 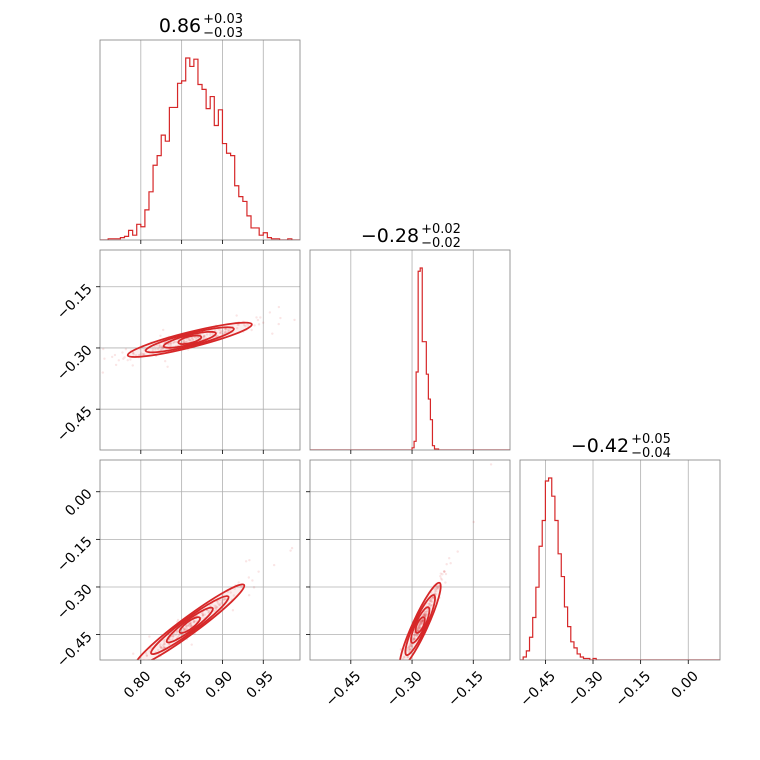 What do you see at coordinates (390, 236) in the screenshot?
I see `param-title-1: −0.28` at bounding box center [390, 236].